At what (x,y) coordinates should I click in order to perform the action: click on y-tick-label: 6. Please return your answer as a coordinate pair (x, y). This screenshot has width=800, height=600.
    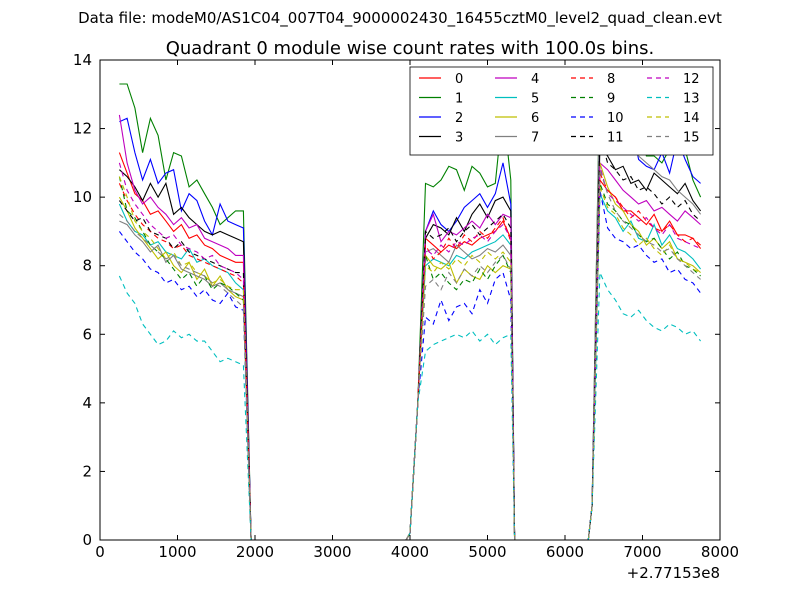
    Looking at the image, I should click on (87, 334).